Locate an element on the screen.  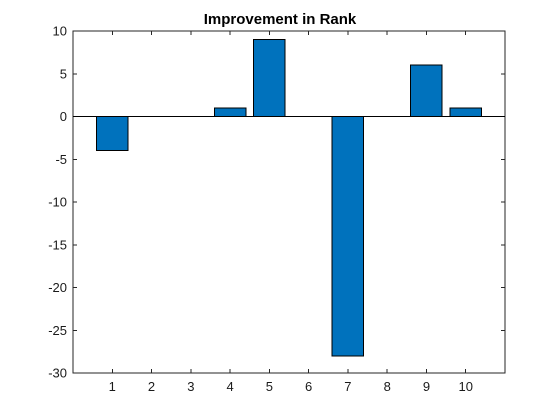
y-tick-label: 5 is located at coordinates (63, 73).